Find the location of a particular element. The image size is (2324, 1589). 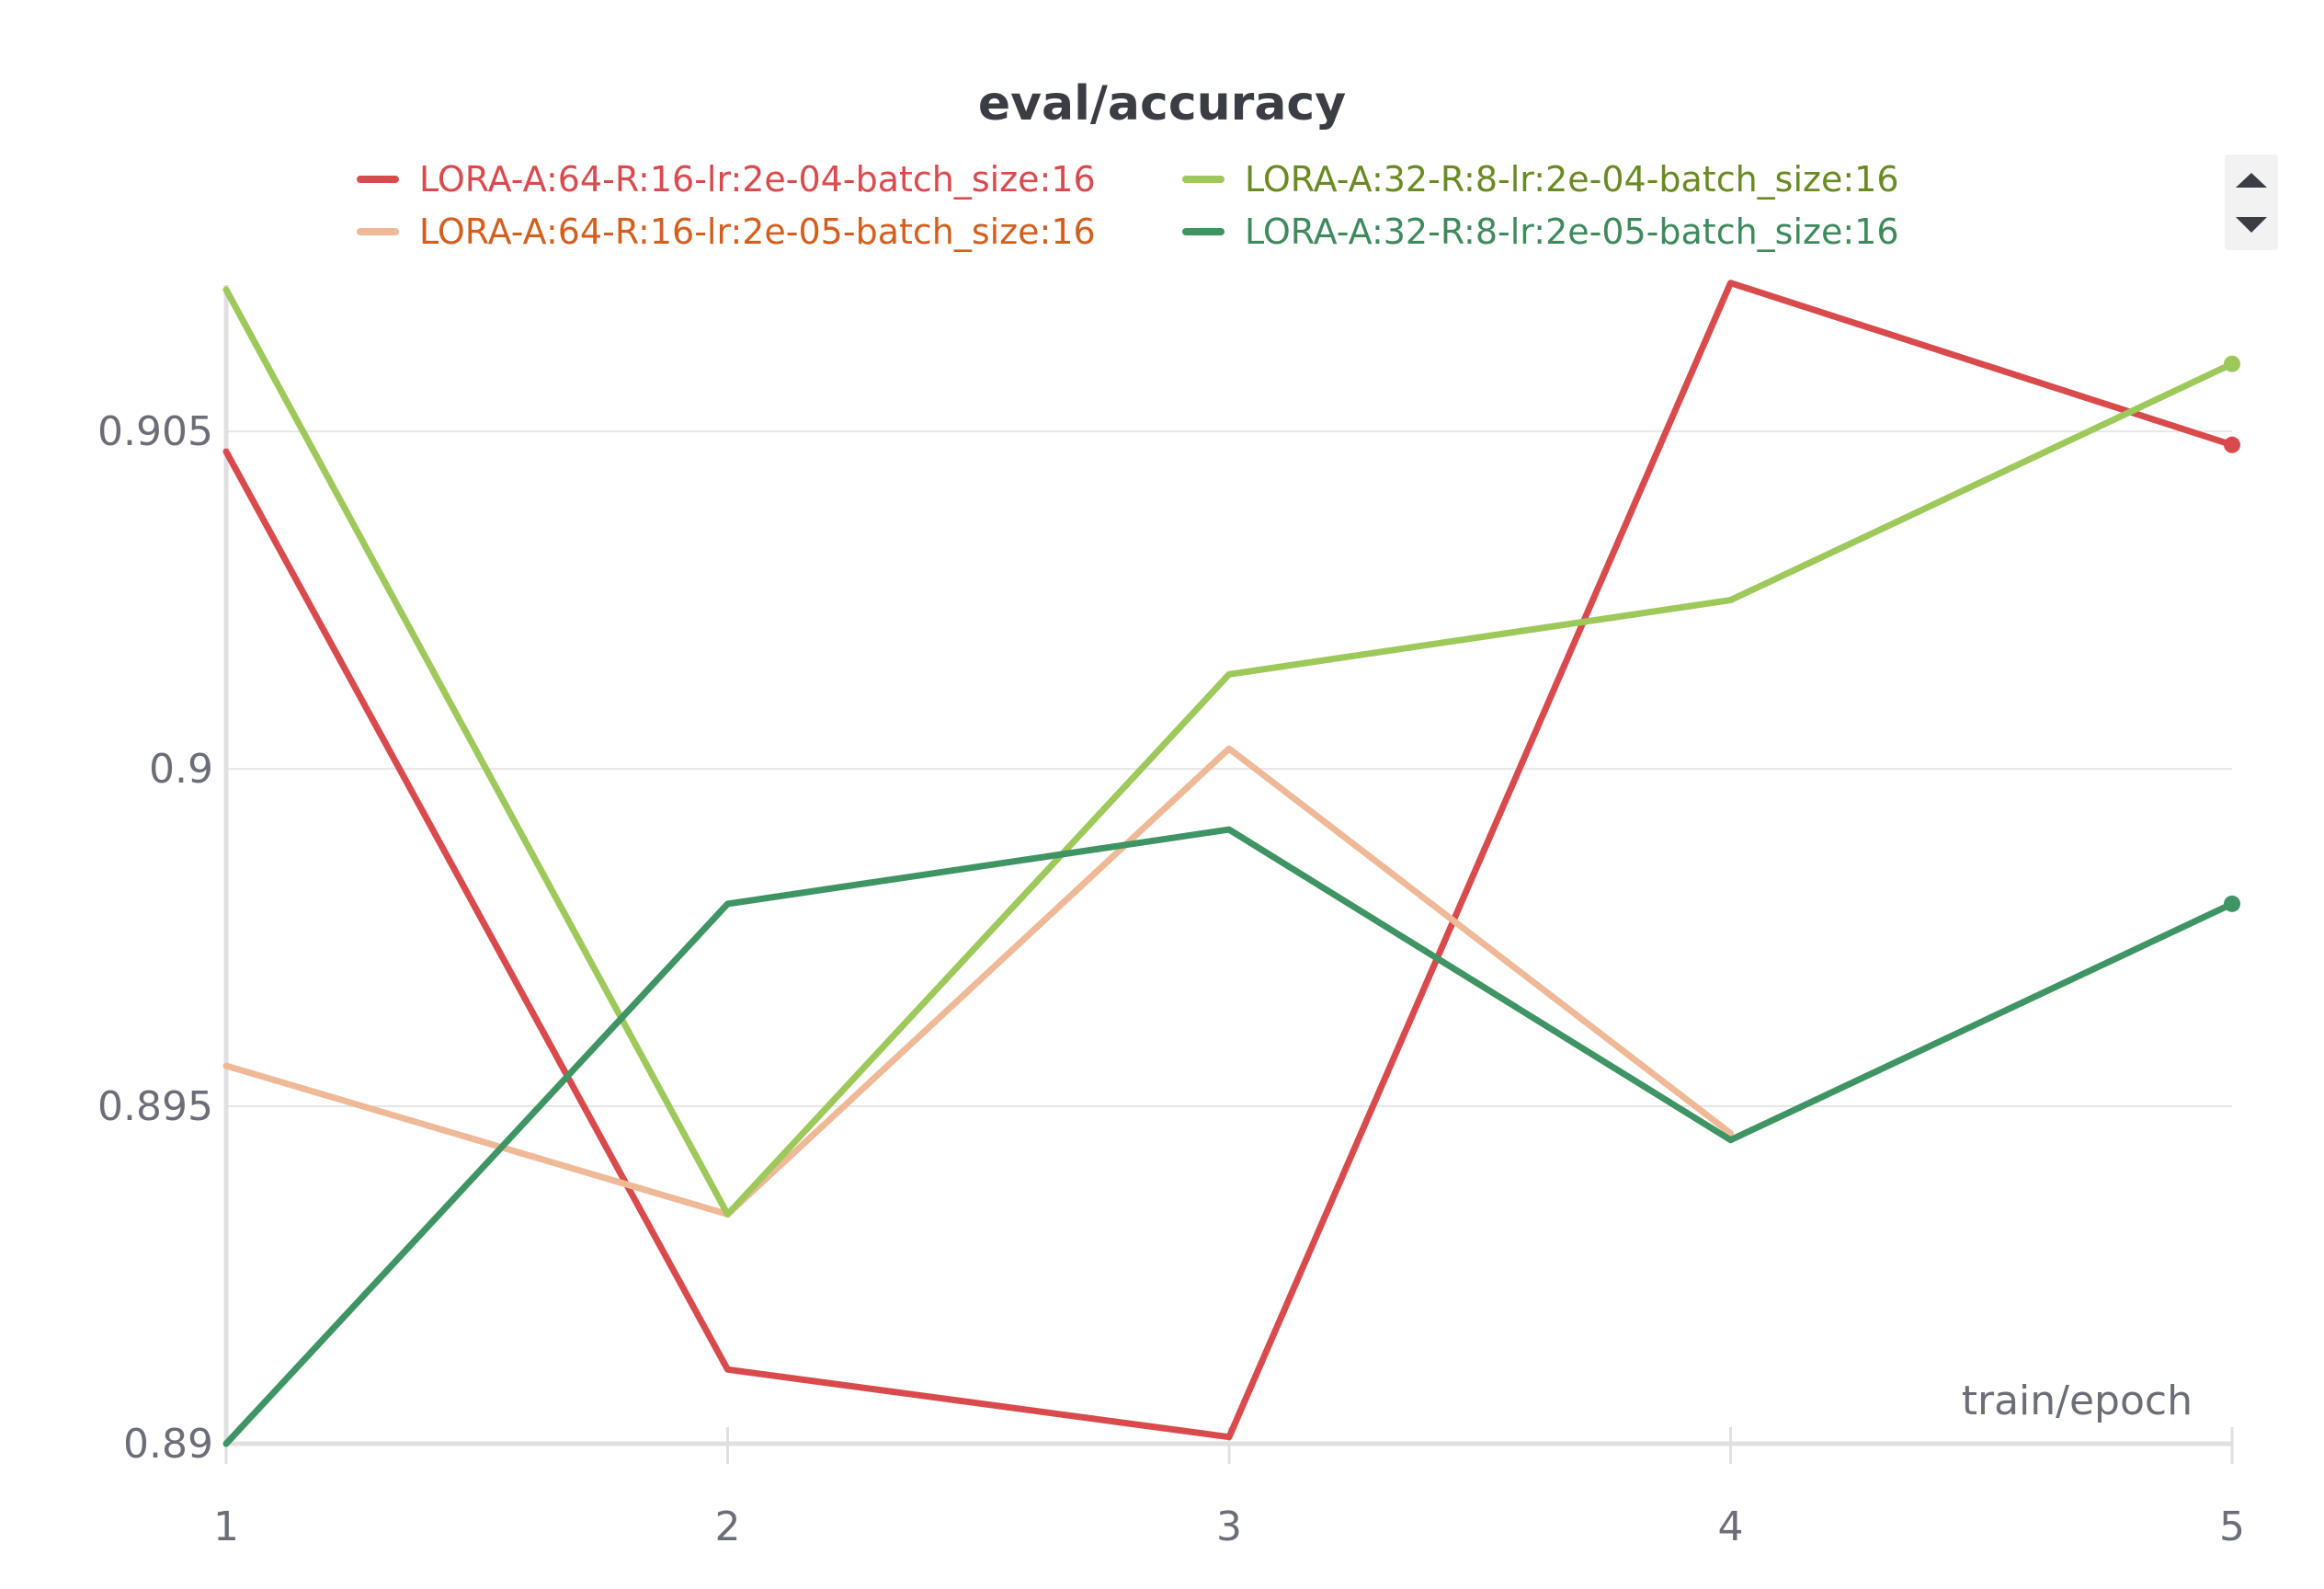

legend-label: LORA-A:64-R:16-lr:2e-04-batch_size:16 is located at coordinates (758, 180).